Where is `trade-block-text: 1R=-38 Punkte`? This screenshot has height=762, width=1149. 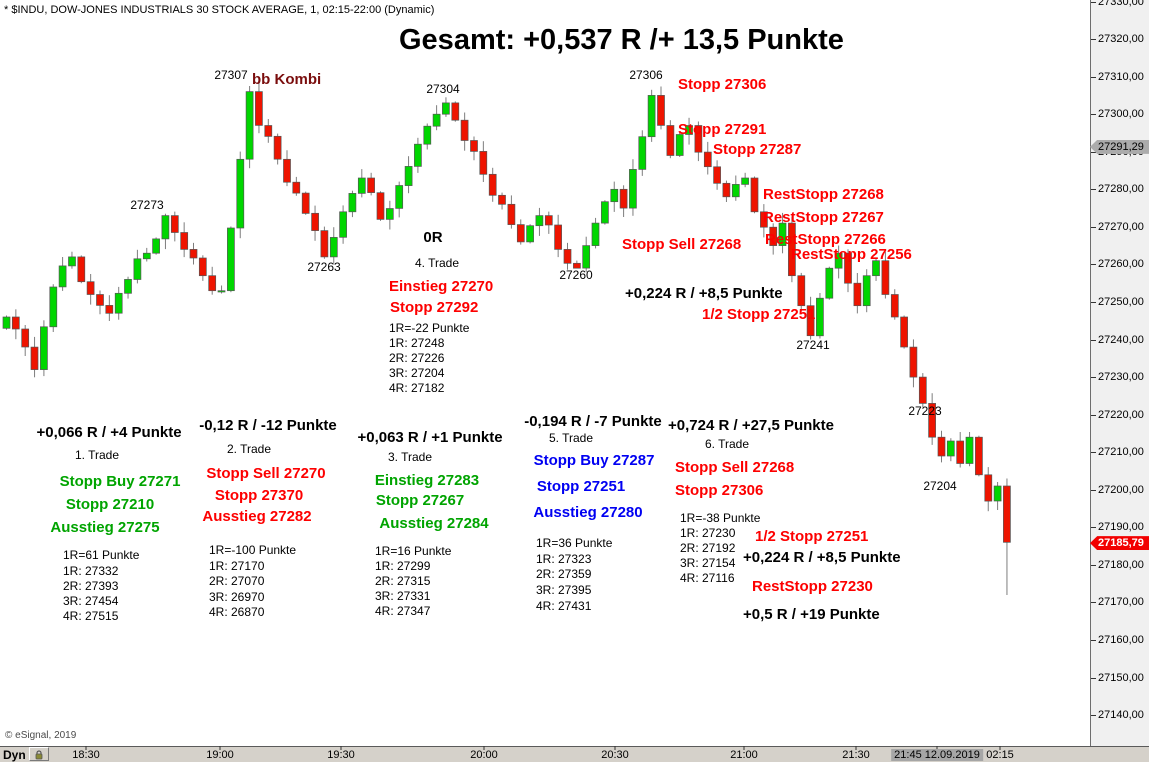 trade-block-text: 1R=-38 Punkte is located at coordinates (720, 518).